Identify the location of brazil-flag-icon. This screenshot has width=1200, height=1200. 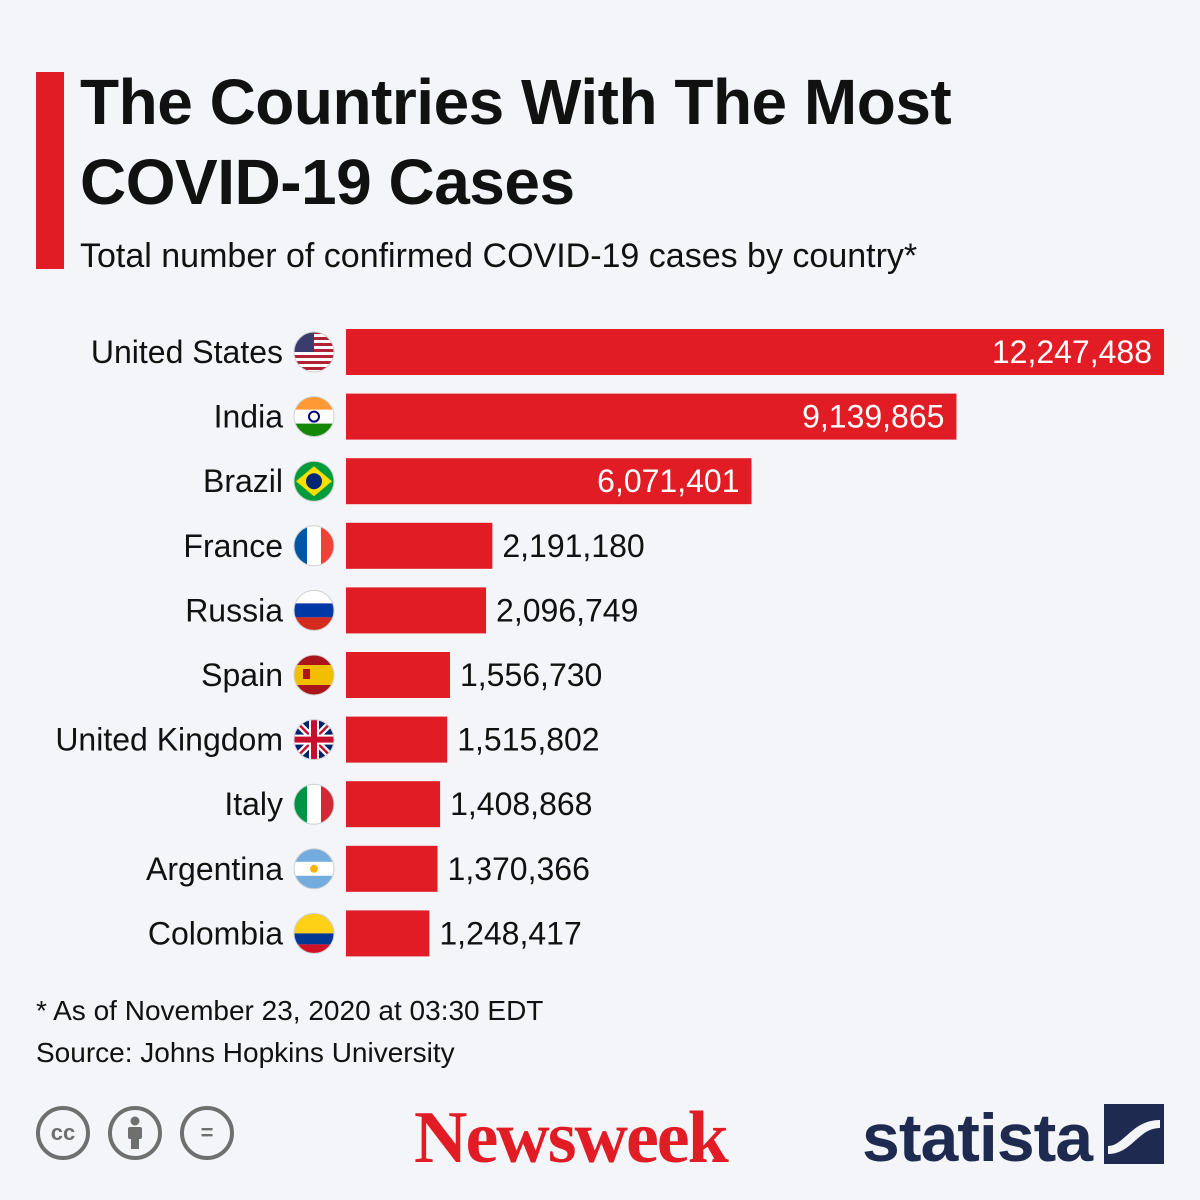
(314, 481).